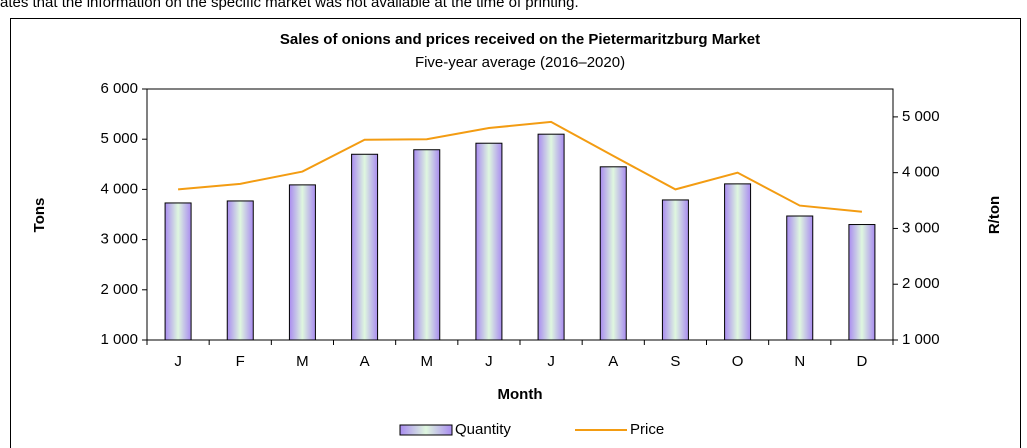 The height and width of the screenshot is (448, 1027). Describe the element at coordinates (921, 339) in the screenshot. I see `y2-tick-label: 1 000` at that location.